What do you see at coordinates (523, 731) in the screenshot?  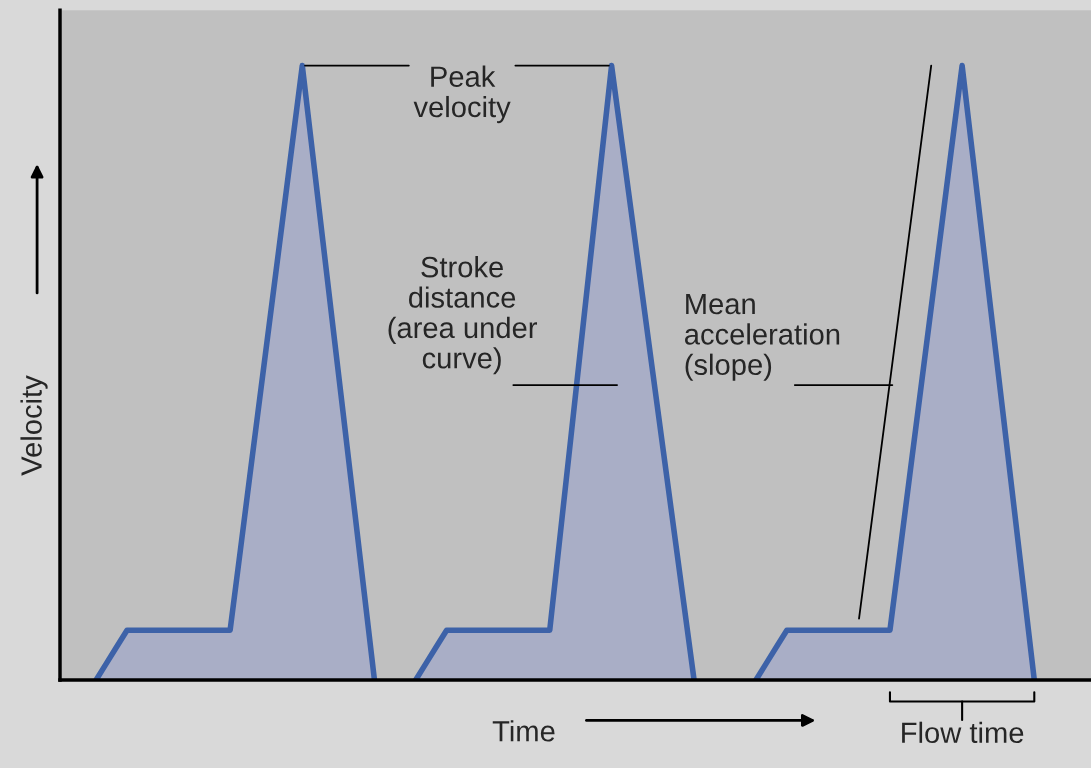 I see `x-axis-title: Time` at bounding box center [523, 731].